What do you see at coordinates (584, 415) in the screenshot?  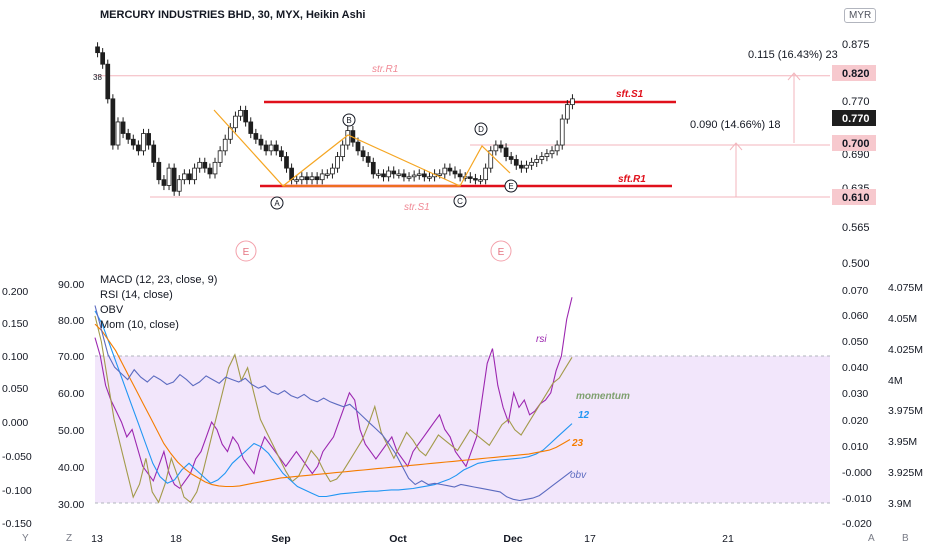 I see `series-label: 12` at bounding box center [584, 415].